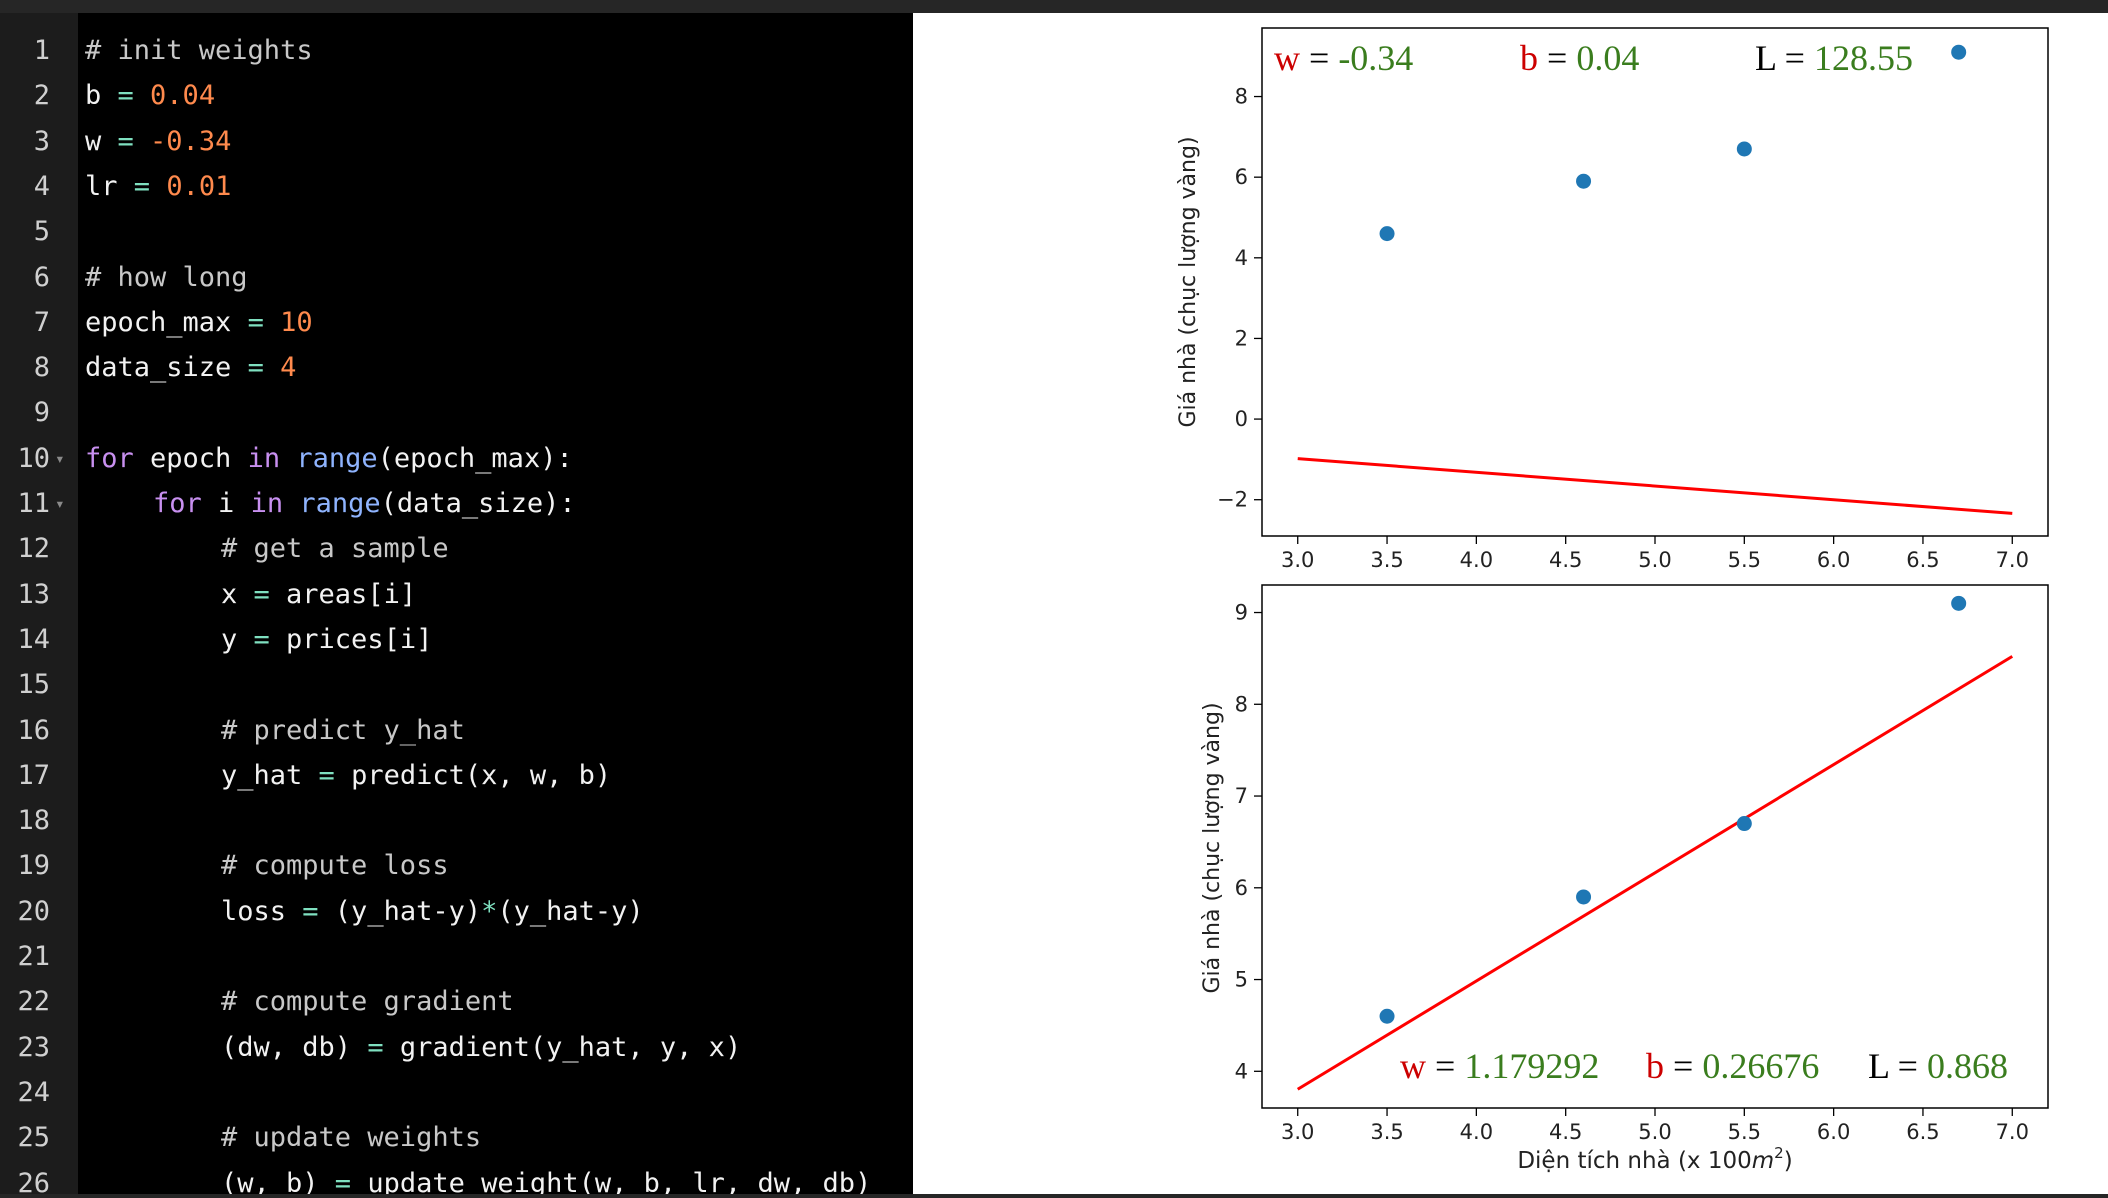 This screenshot has width=2108, height=1198. What do you see at coordinates (456, 820) in the screenshot?
I see `code-line: 18` at bounding box center [456, 820].